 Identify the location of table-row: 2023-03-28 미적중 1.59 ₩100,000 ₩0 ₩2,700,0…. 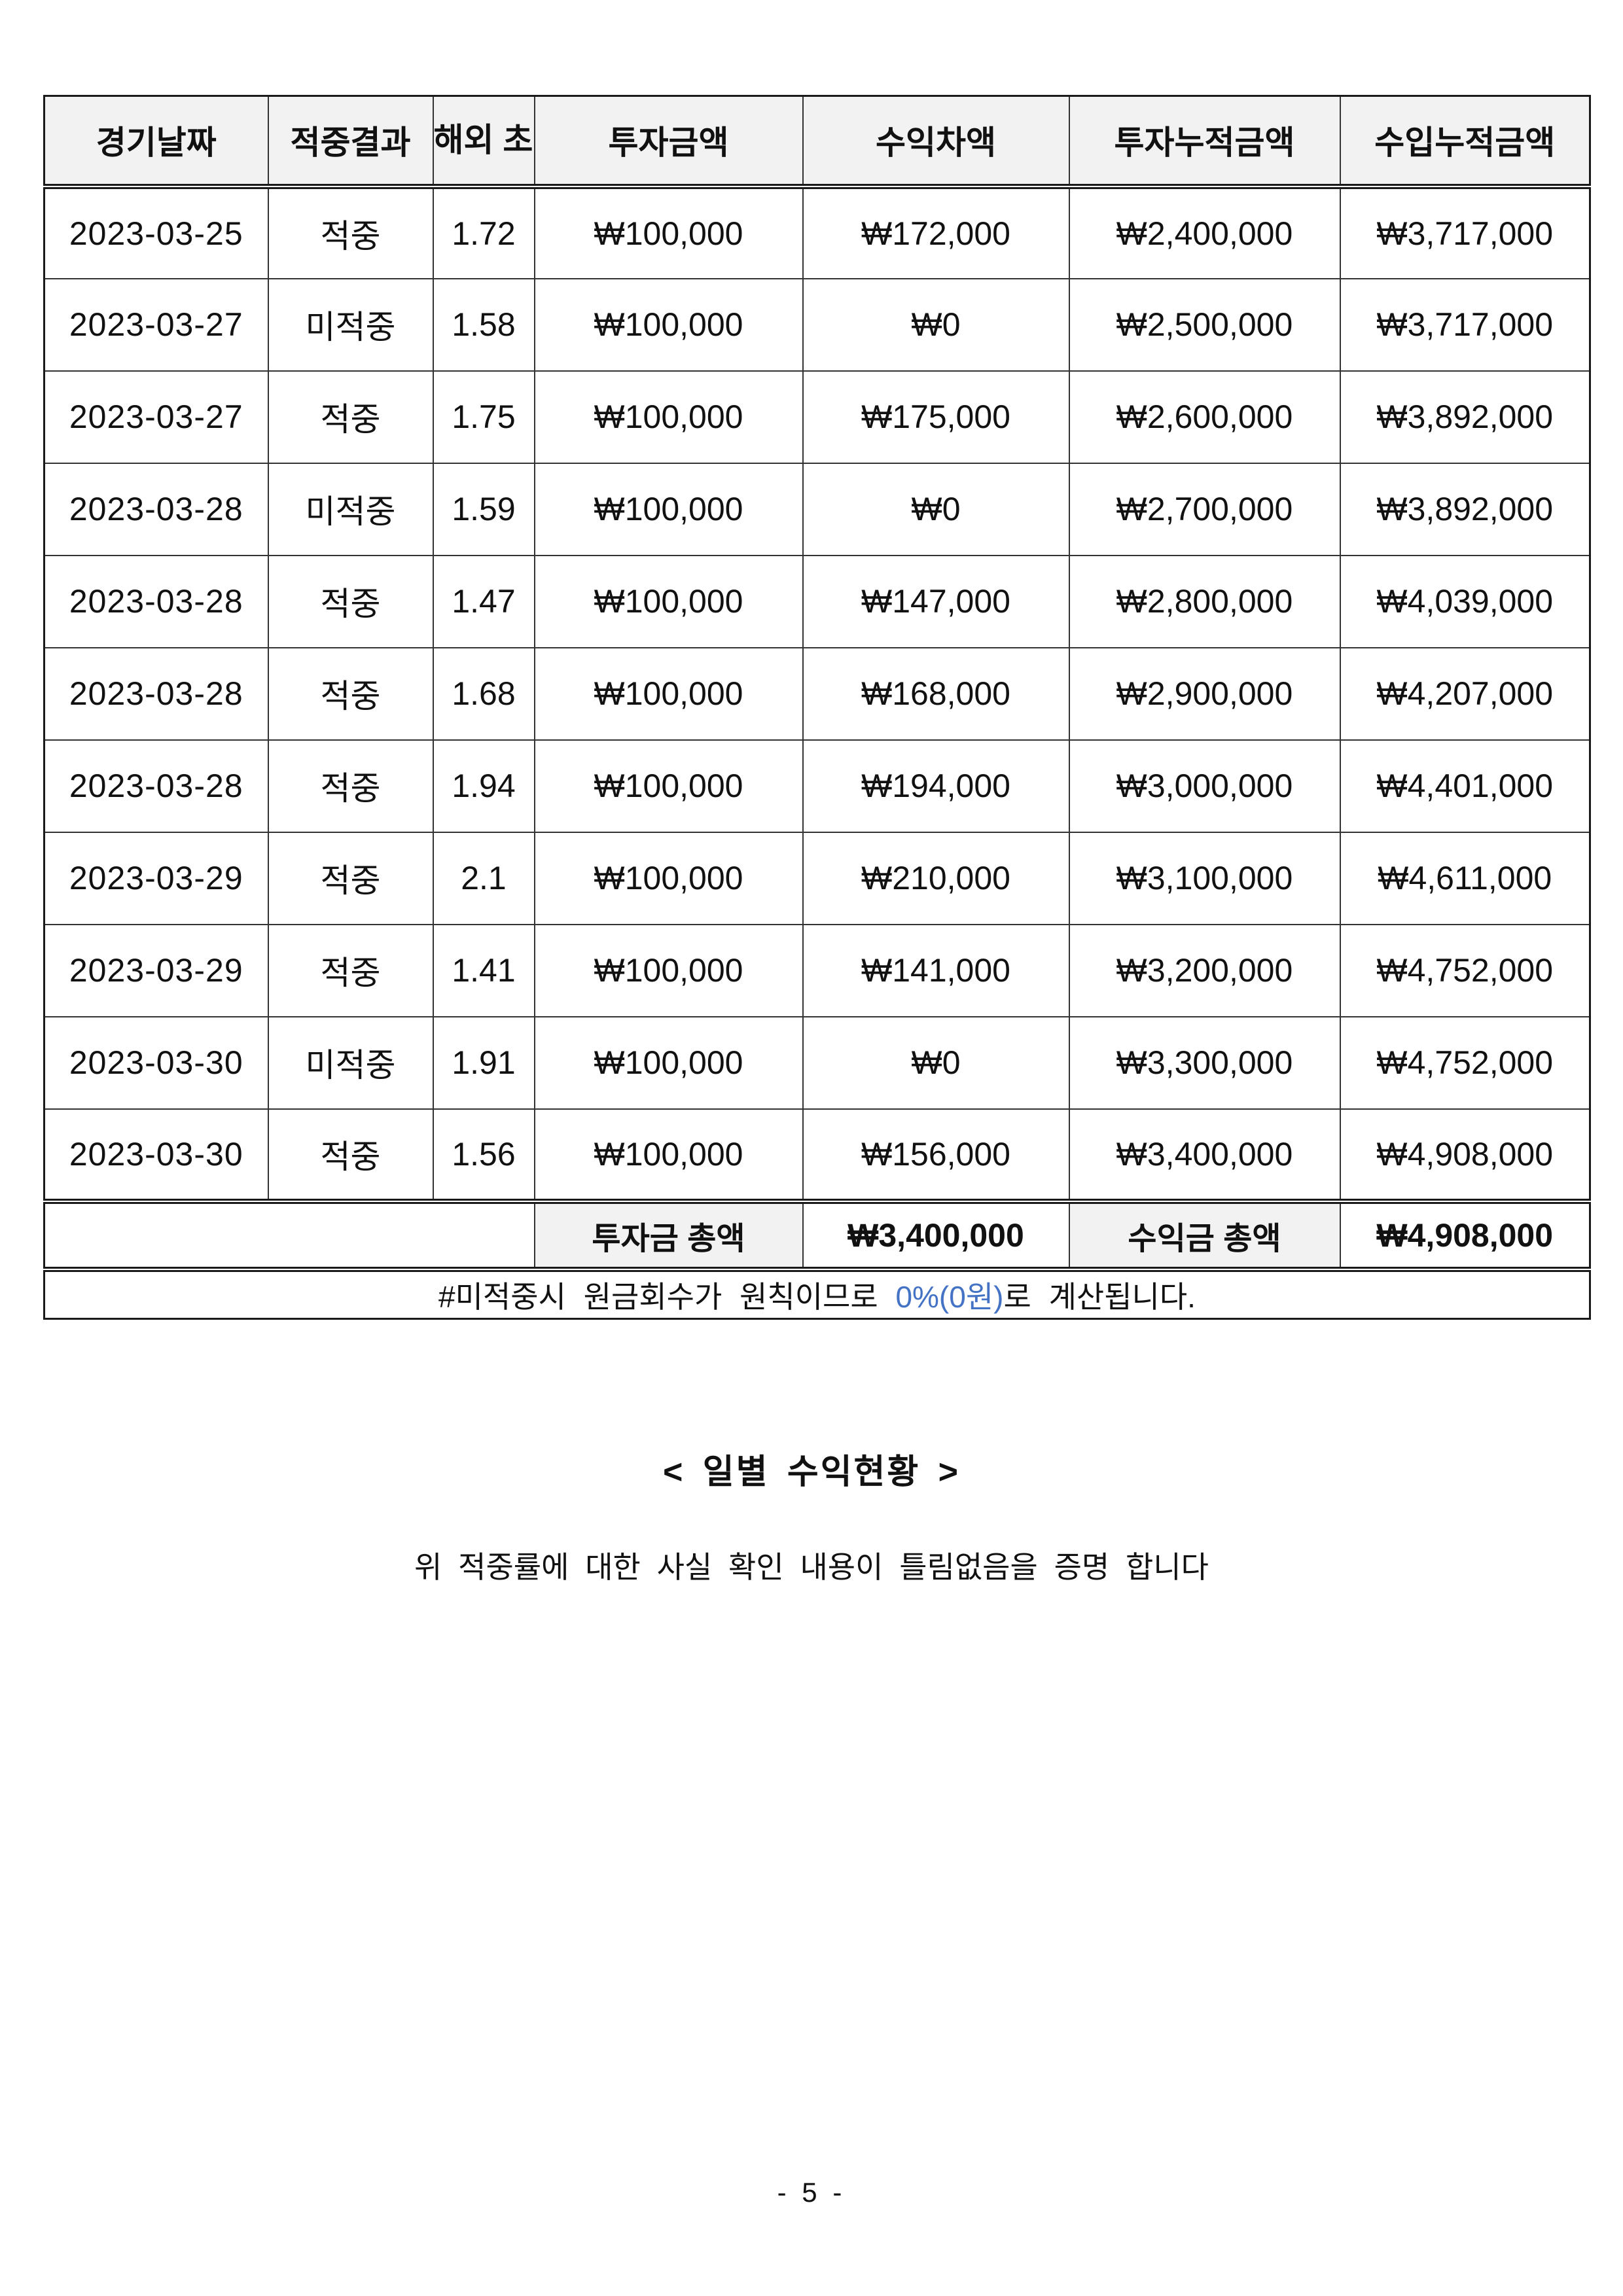
(817, 509).